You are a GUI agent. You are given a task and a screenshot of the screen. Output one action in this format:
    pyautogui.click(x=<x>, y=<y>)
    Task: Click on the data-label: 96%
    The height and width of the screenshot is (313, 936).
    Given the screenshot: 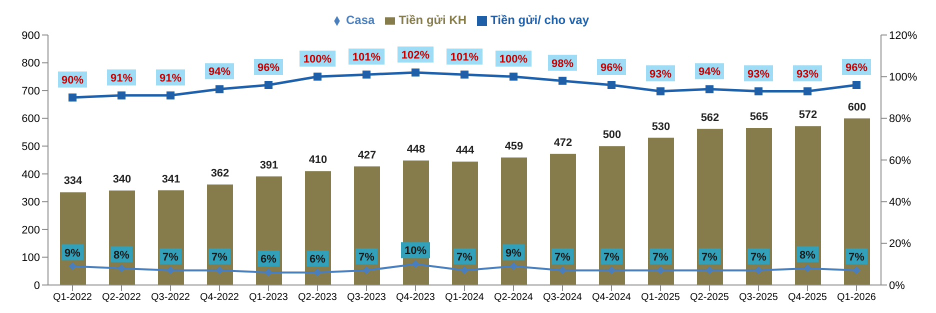 What is the action you would take?
    pyautogui.click(x=611, y=68)
    